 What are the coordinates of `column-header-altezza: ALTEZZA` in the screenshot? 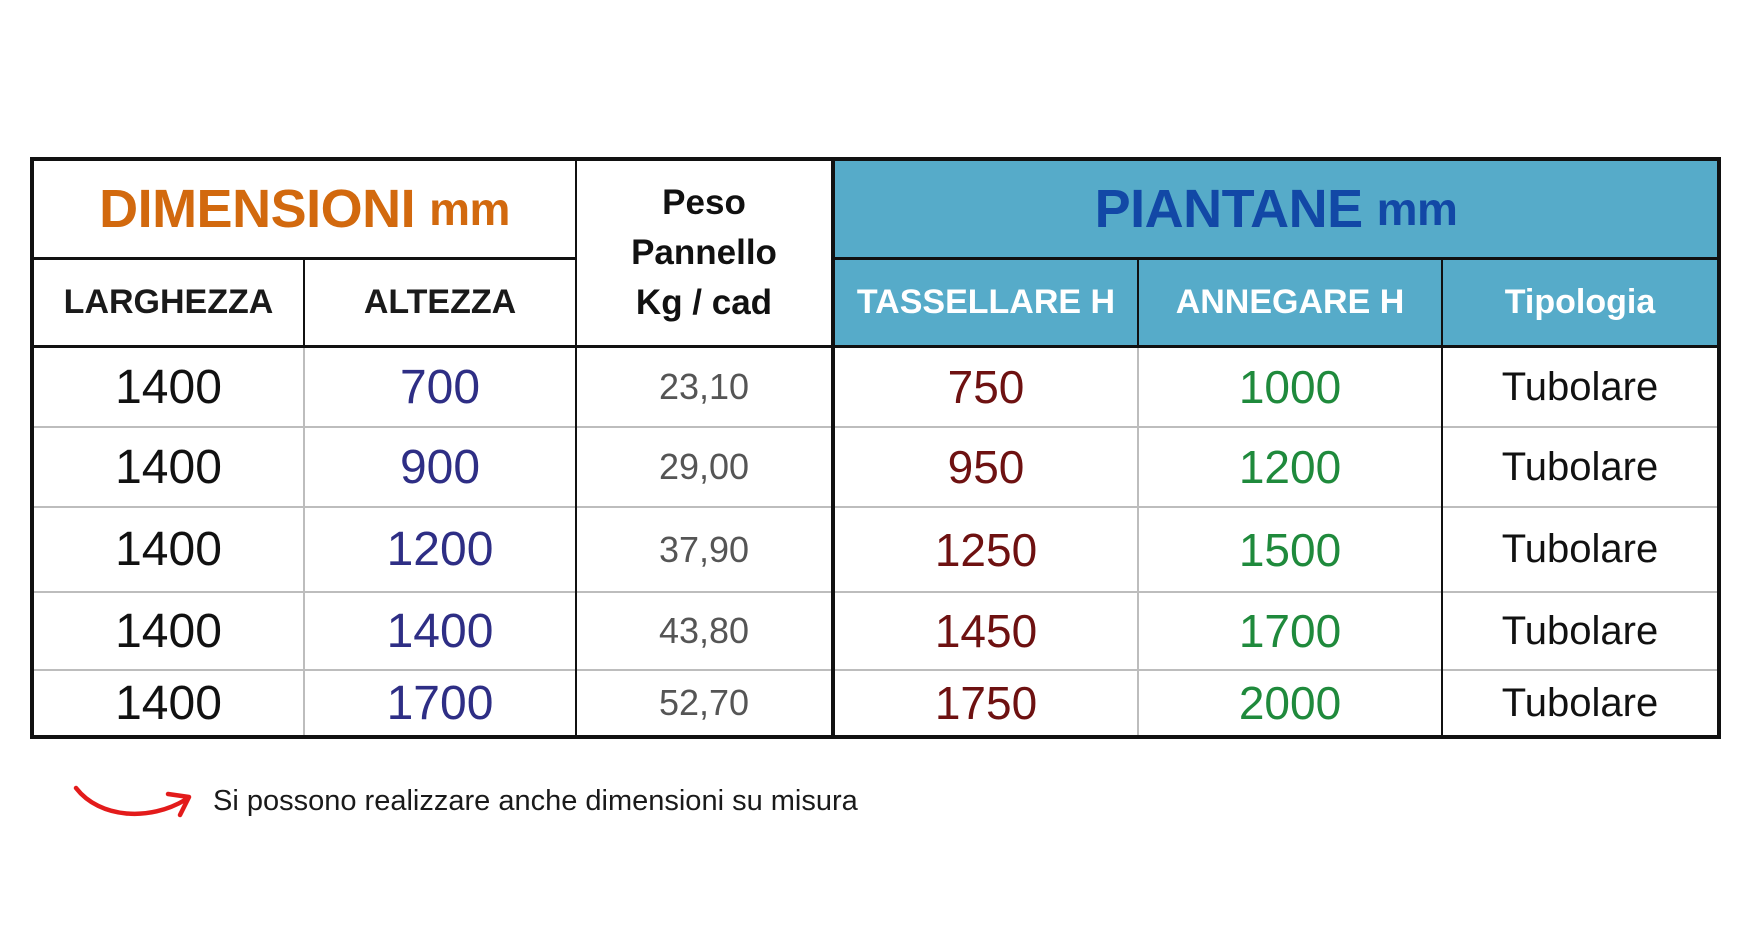 It's located at (440, 301).